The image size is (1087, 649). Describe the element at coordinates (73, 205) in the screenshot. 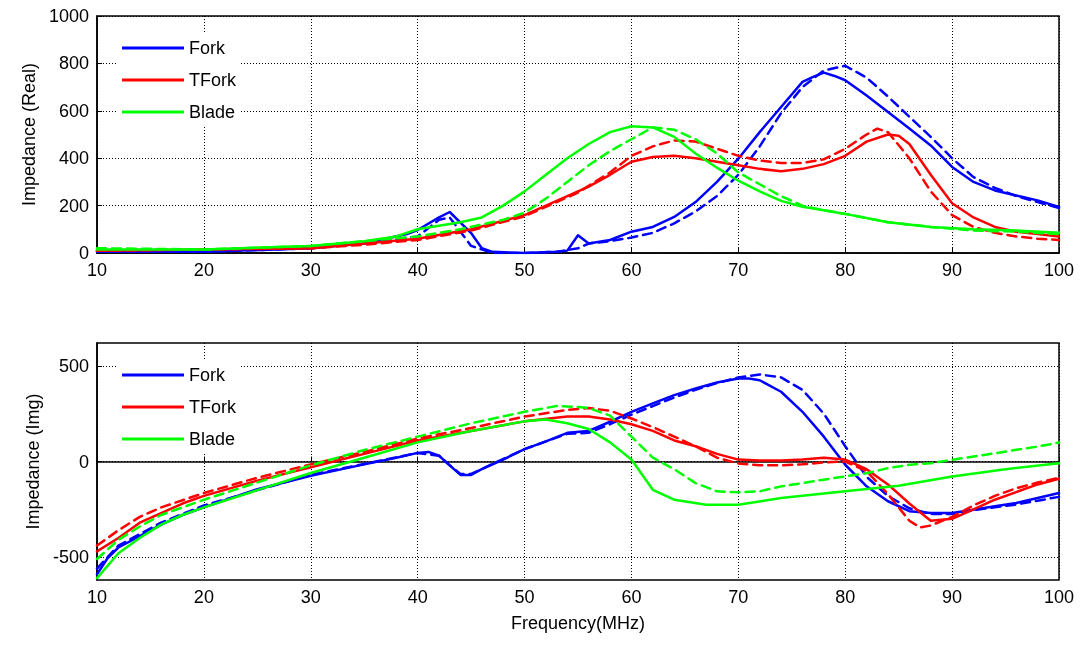

I see `y-tick-label: 200` at that location.